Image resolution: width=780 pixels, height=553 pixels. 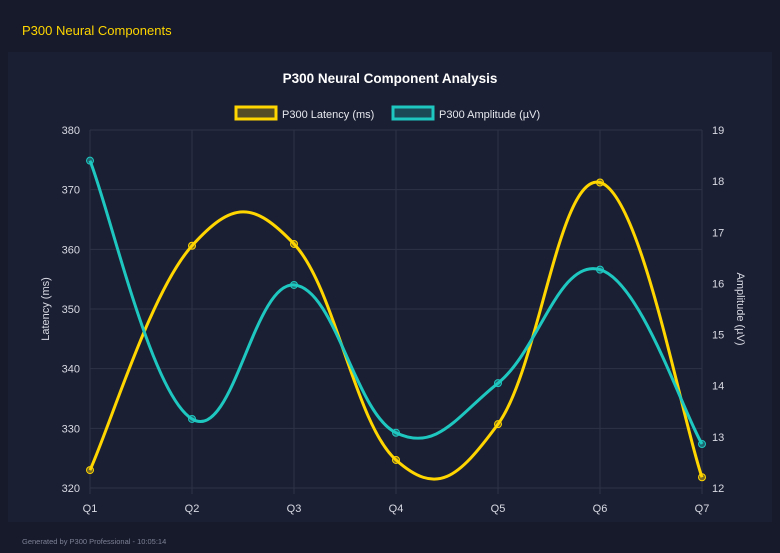 What do you see at coordinates (489, 115) in the screenshot?
I see `legend-label: P300 Amplitude (µV)` at bounding box center [489, 115].